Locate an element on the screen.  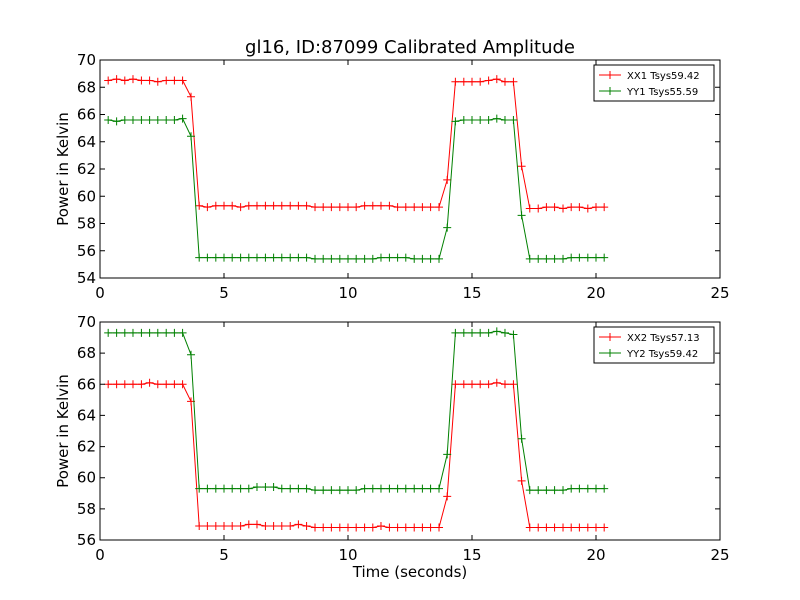
legend: XX1 Tsys59.42 YY1 Tsys55.59 is located at coordinates (654, 83).